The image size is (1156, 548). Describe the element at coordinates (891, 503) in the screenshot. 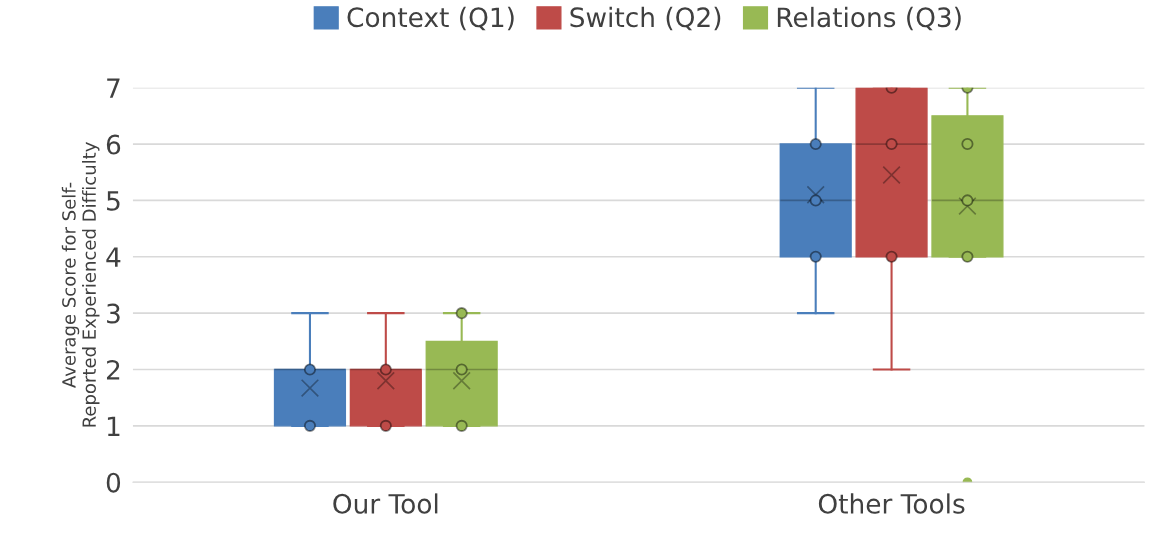

I see `x-tick-label: Other Tools` at that location.